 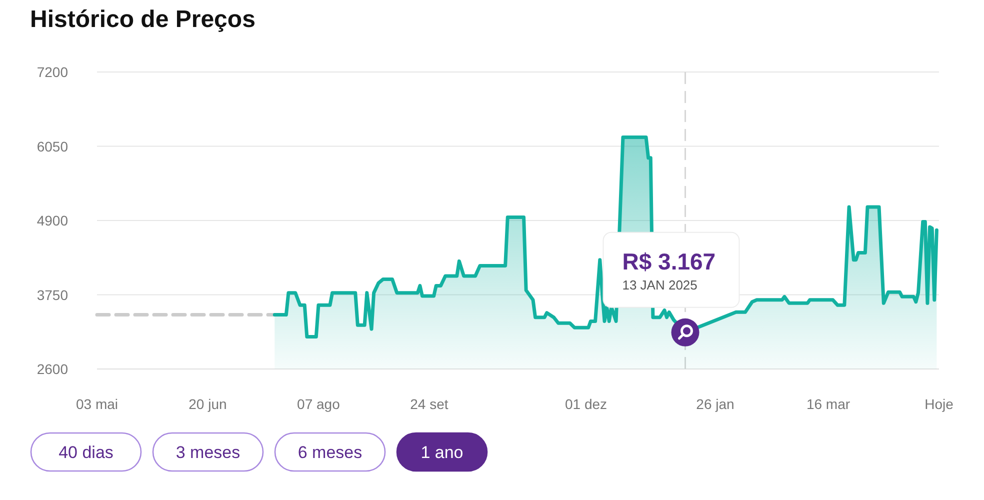 I want to click on x-tick-label: 16 mar, so click(x=828, y=404).